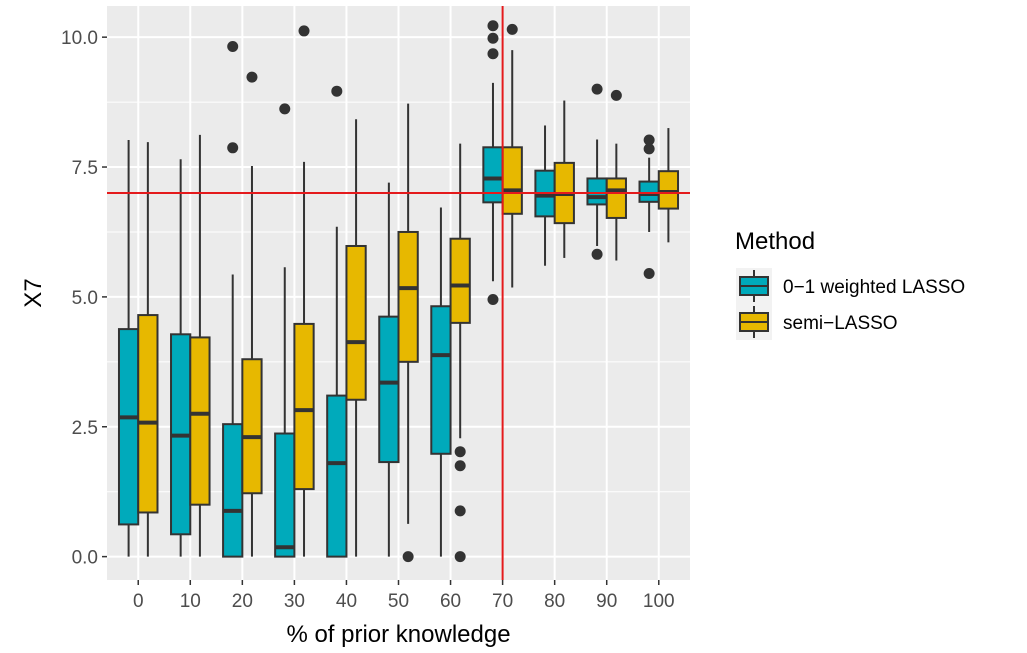 The height and width of the screenshot is (653, 1027). Describe the element at coordinates (606, 601) in the screenshot. I see `x-tick-label: 90` at that location.